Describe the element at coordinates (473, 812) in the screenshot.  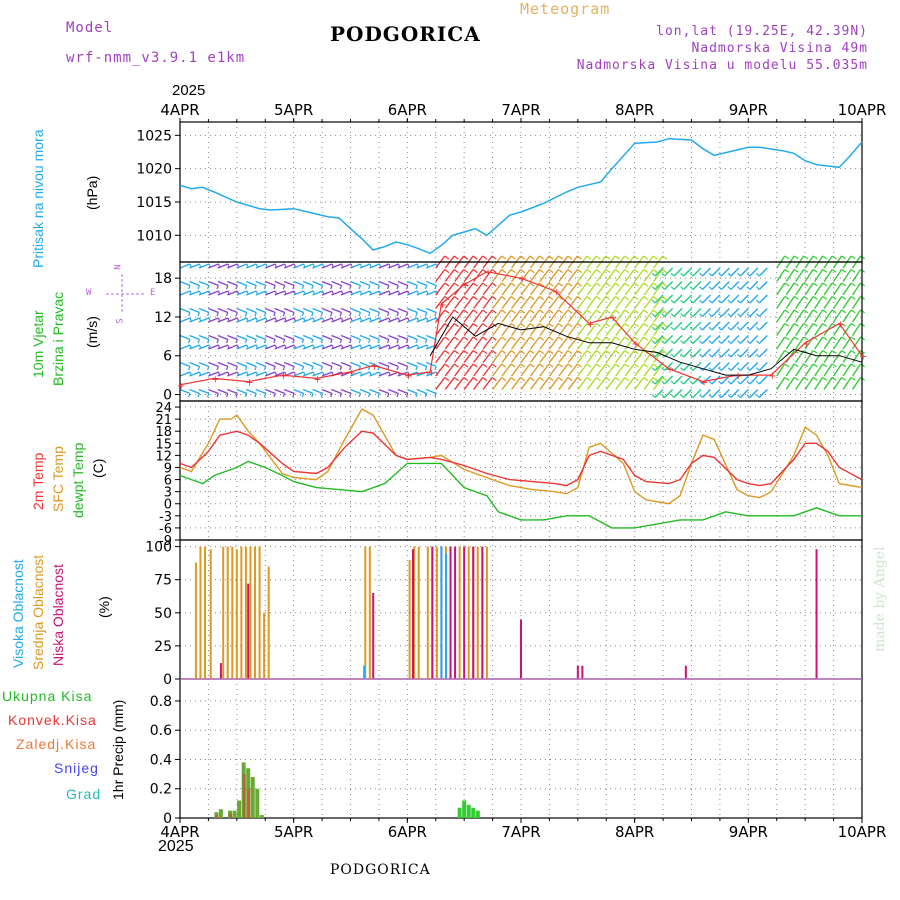
I see `precip-bar` at that location.